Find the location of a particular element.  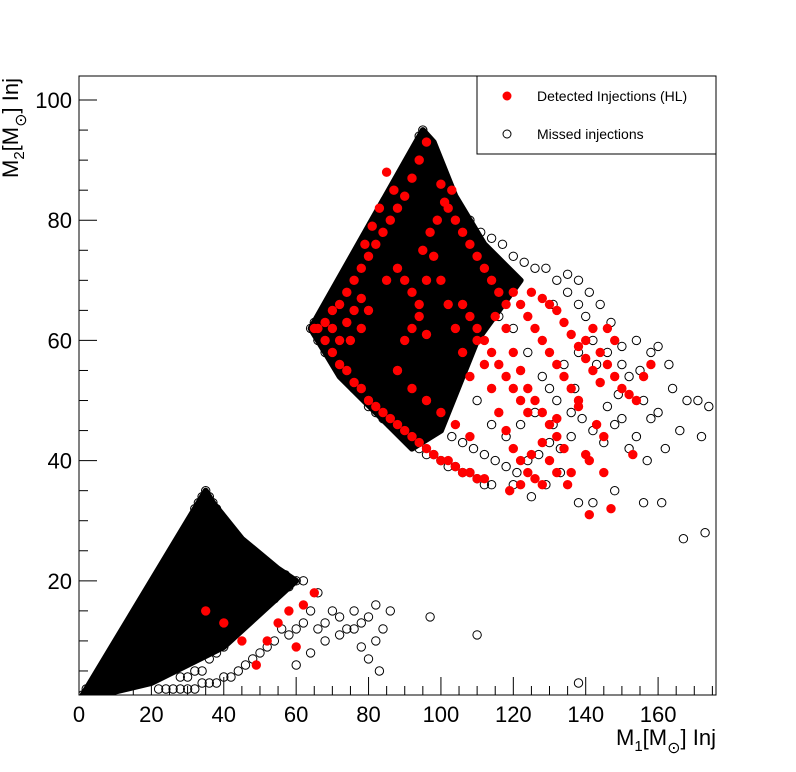

y-tick-label-40: 40 is located at coordinates (60, 461).